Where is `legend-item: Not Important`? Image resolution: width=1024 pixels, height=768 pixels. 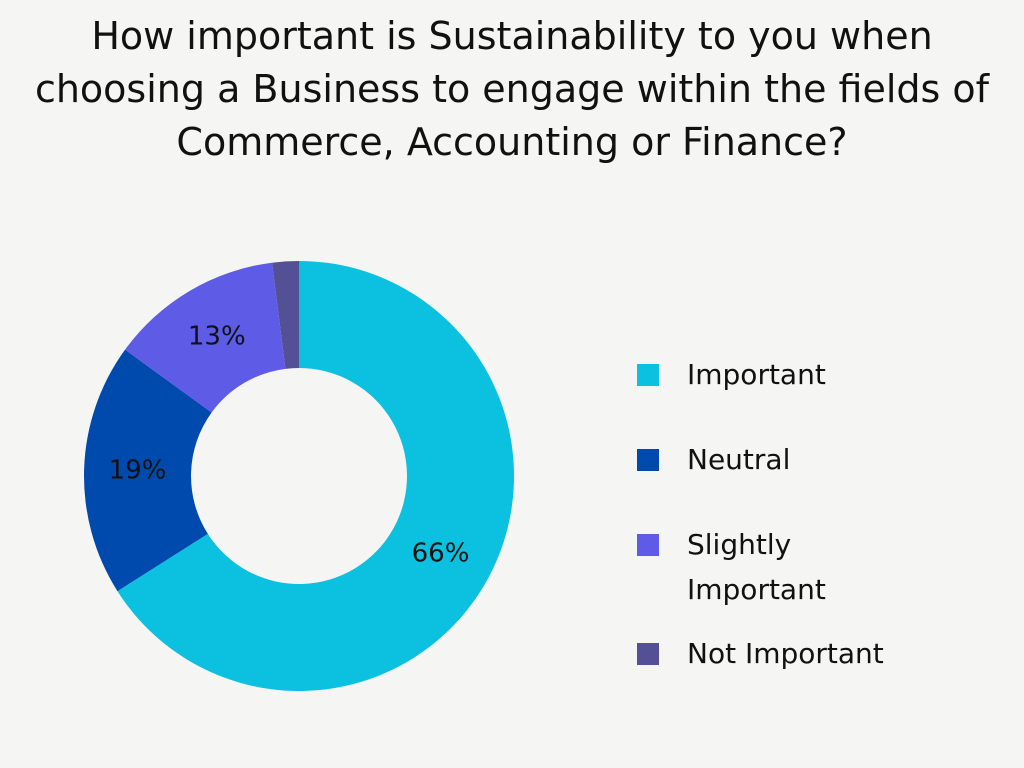 legend-item: Not Important is located at coordinates (760, 656).